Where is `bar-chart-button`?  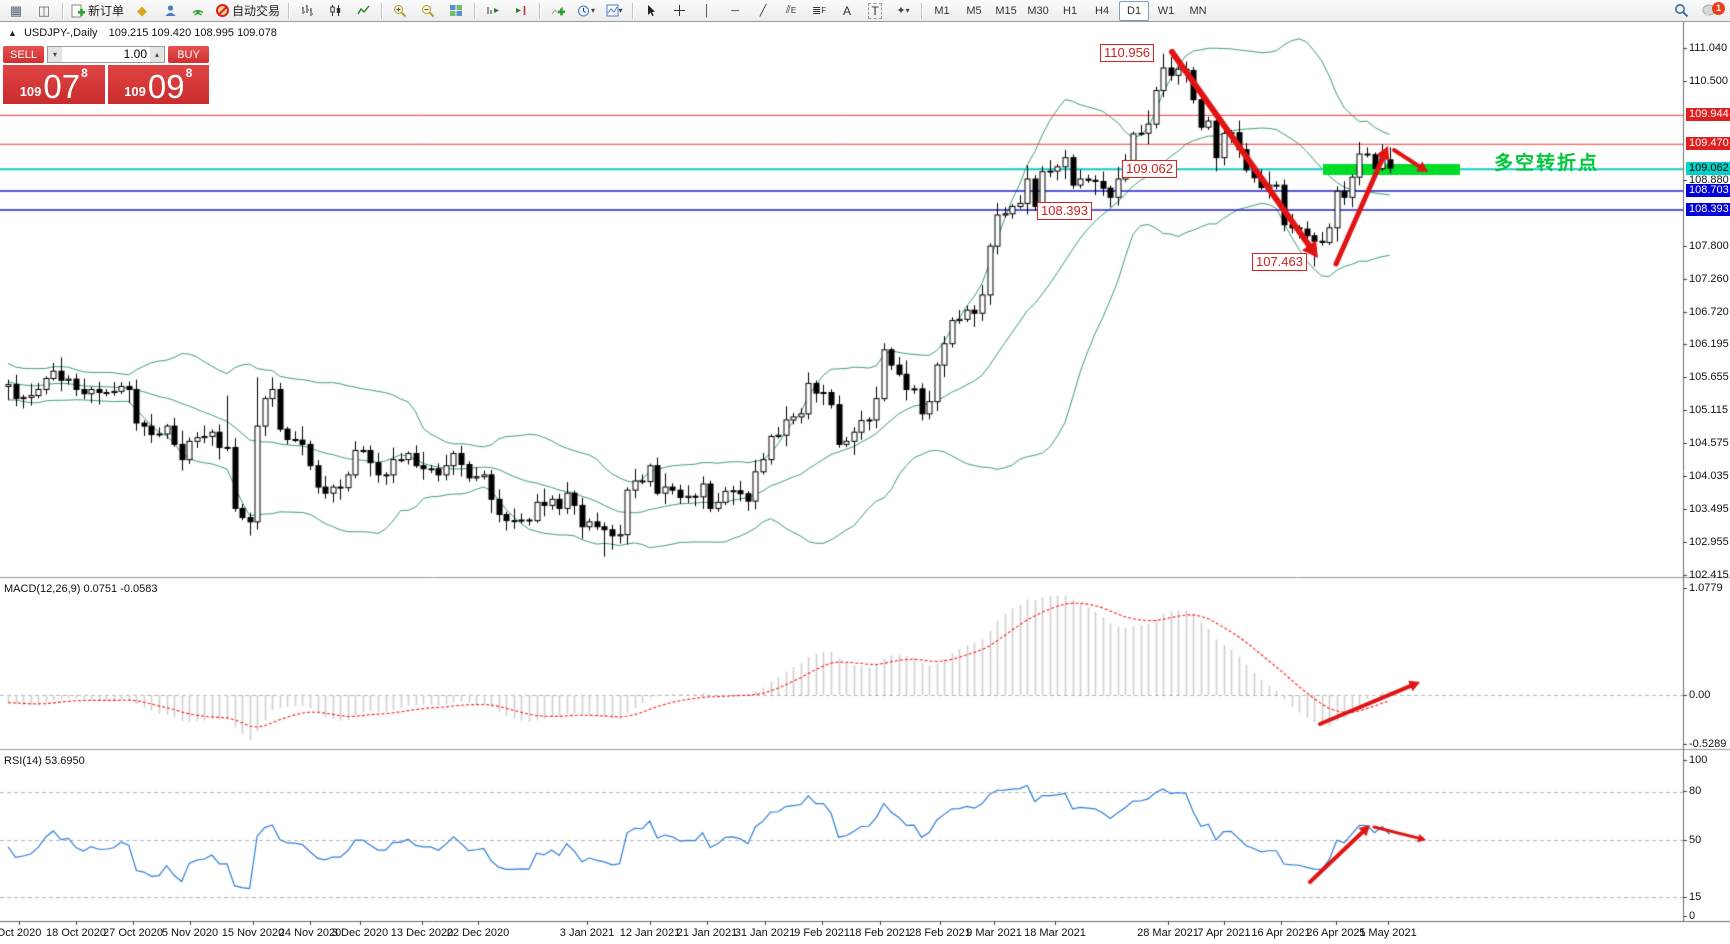 bar-chart-button is located at coordinates (307, 11).